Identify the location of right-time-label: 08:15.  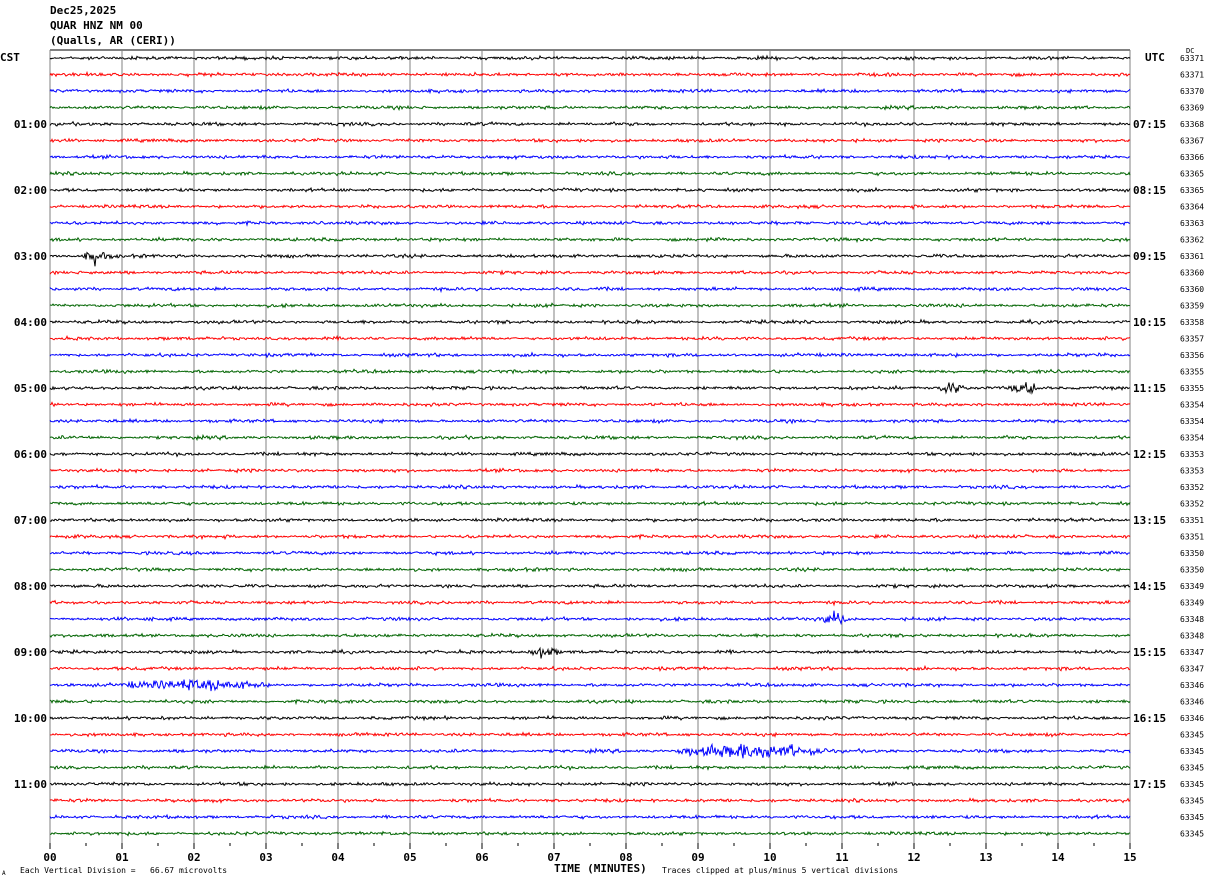
(1149, 190).